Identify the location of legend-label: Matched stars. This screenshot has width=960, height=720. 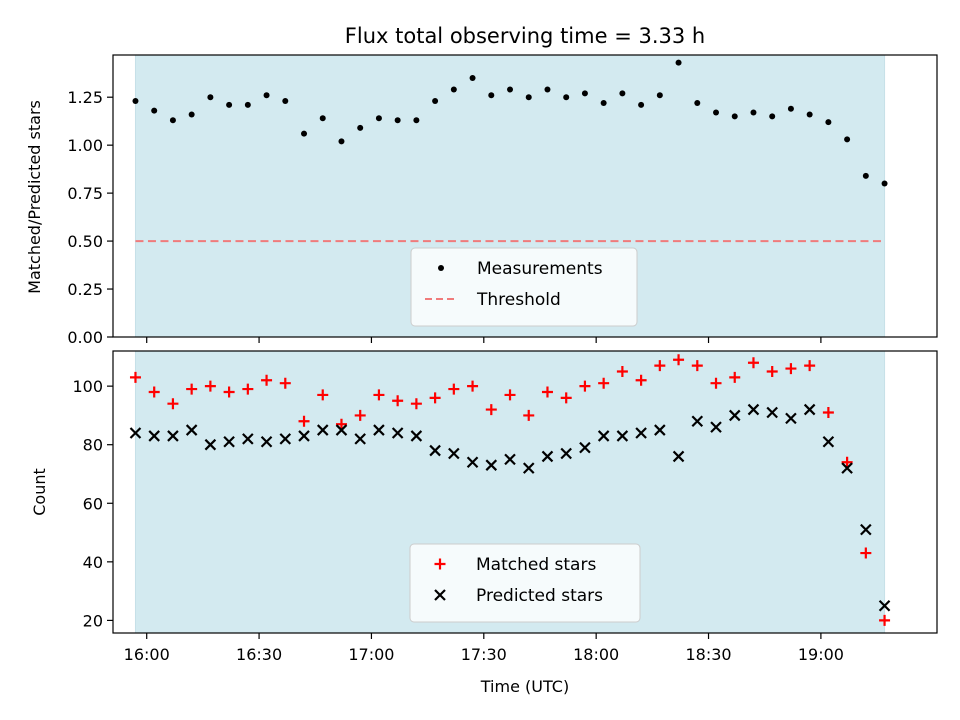
(536, 565).